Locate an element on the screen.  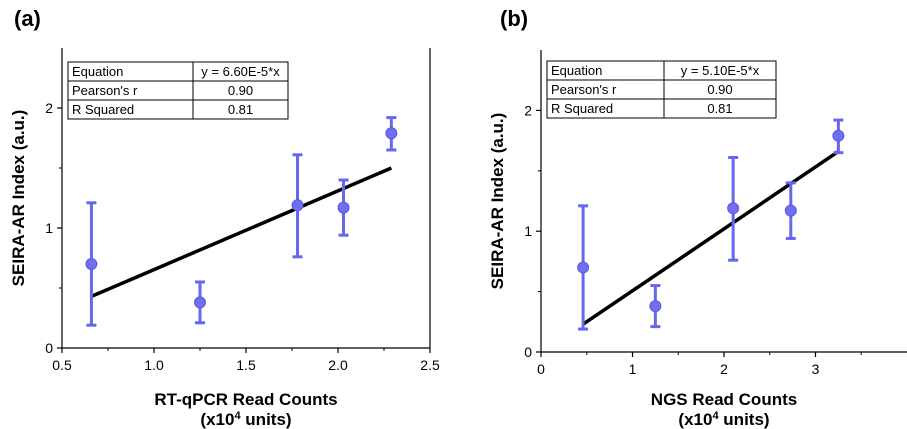
panel-label: (a) is located at coordinates (27, 18).